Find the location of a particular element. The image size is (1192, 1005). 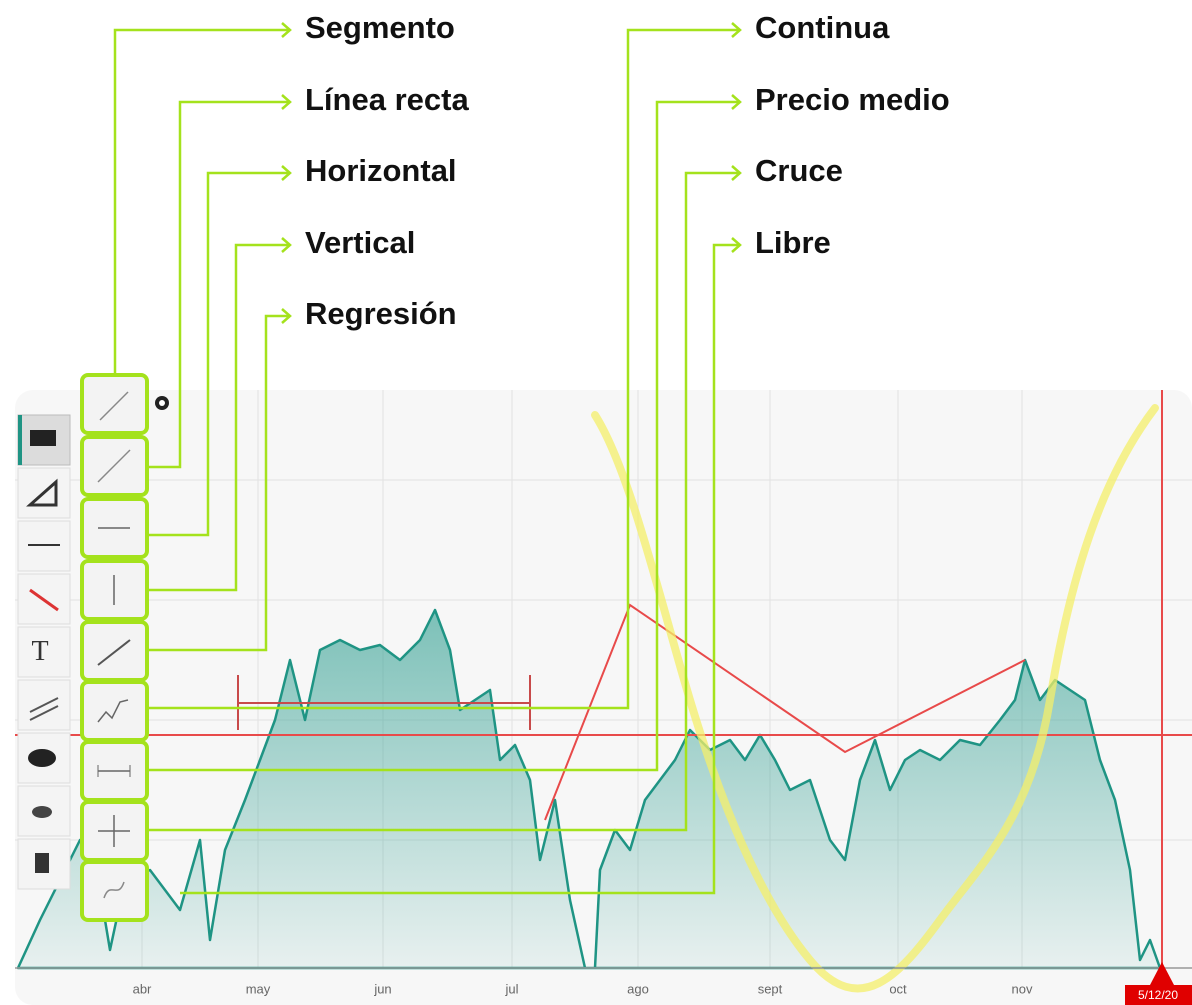

x-tick-label: sept is located at coordinates (770, 988).